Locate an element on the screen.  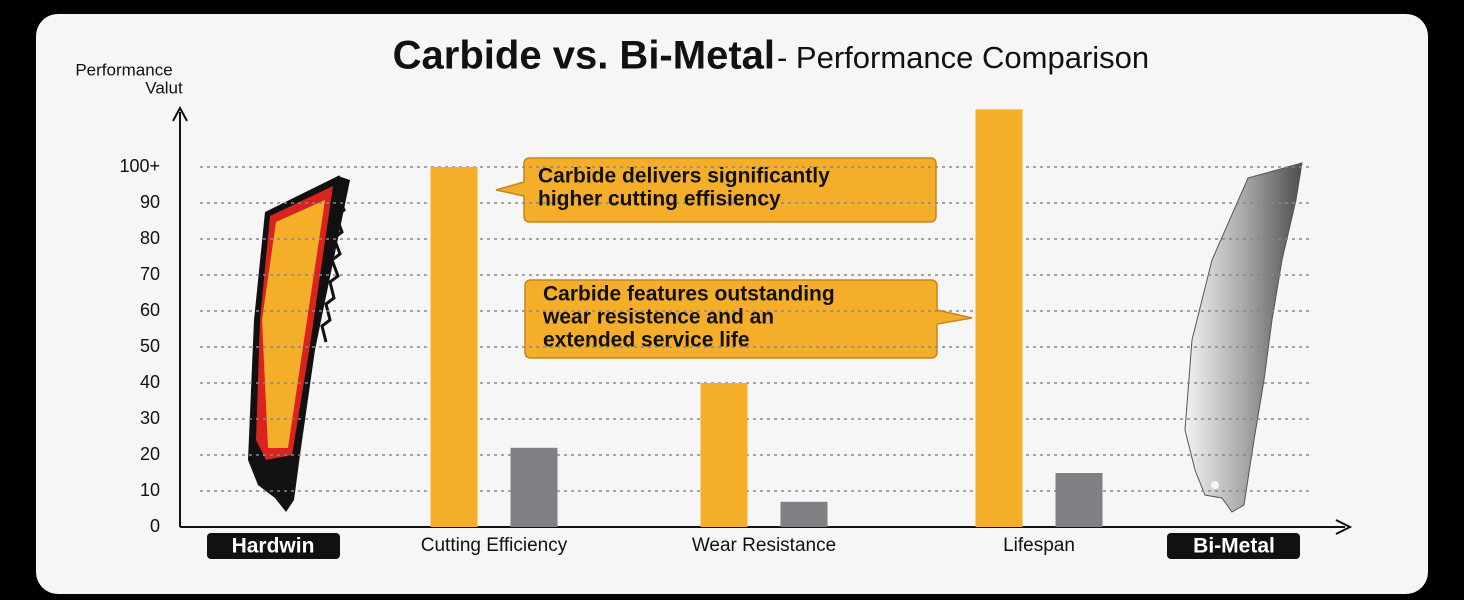
legend-label: Bi-Metal is located at coordinates (1234, 546).